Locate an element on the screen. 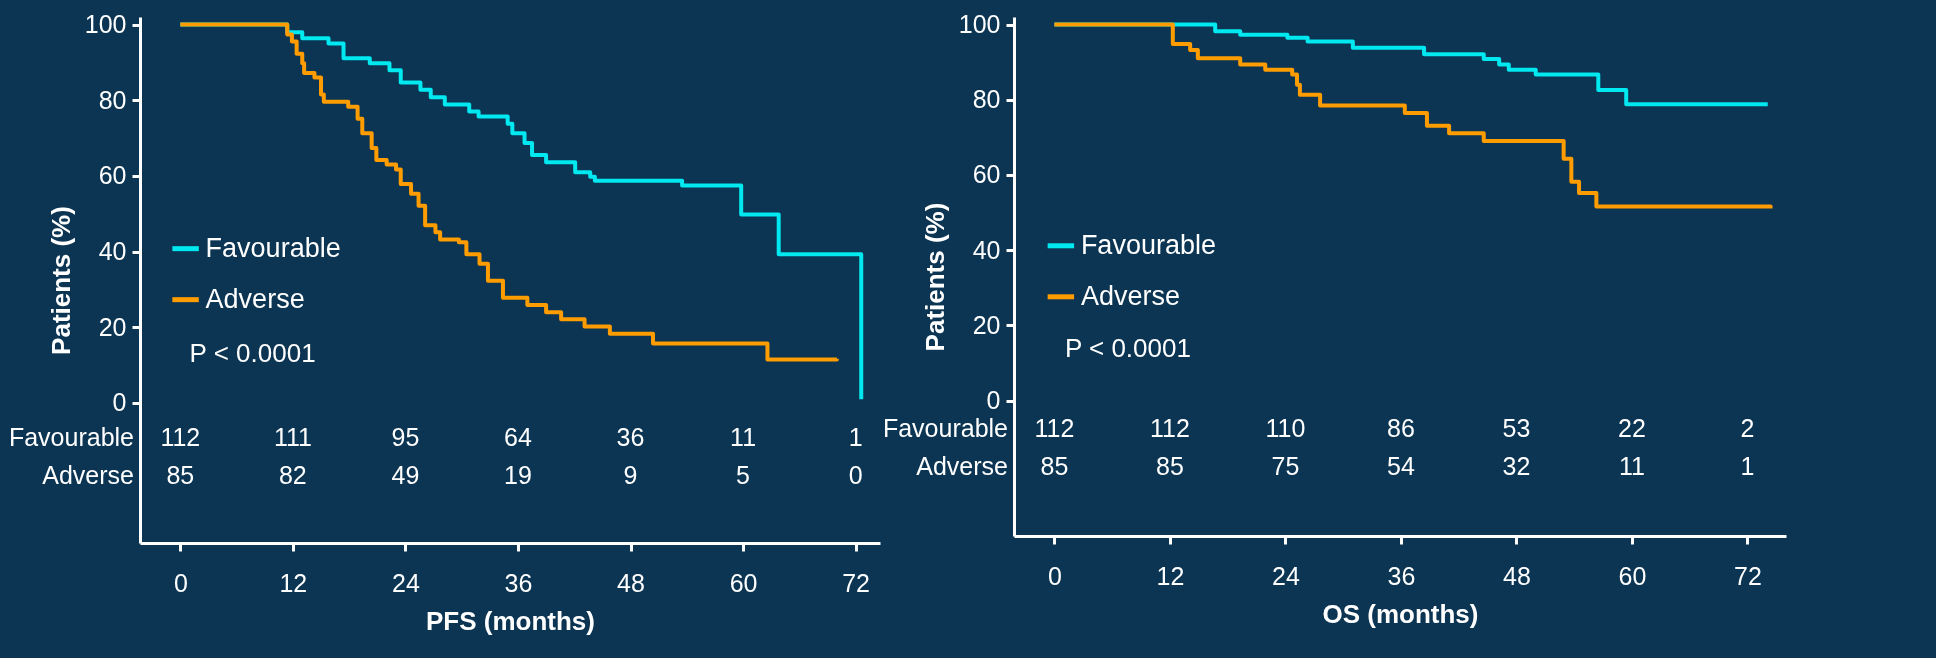 The image size is (1936, 658). annotation: 53 is located at coordinates (1516, 428).